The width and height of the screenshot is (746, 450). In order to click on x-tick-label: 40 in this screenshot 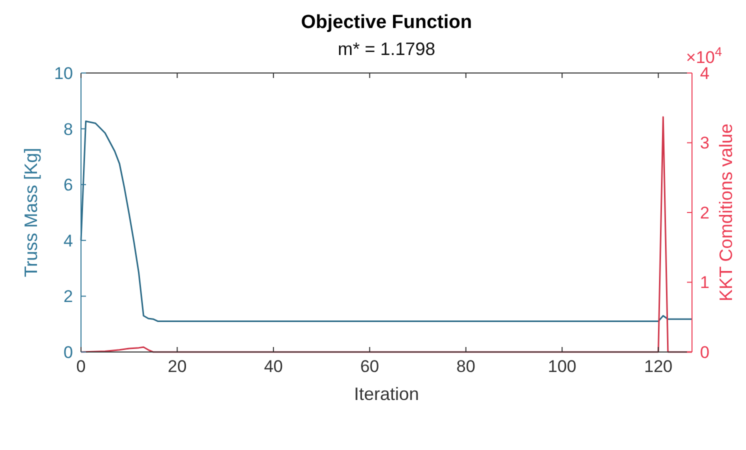, I will do `click(273, 366)`.